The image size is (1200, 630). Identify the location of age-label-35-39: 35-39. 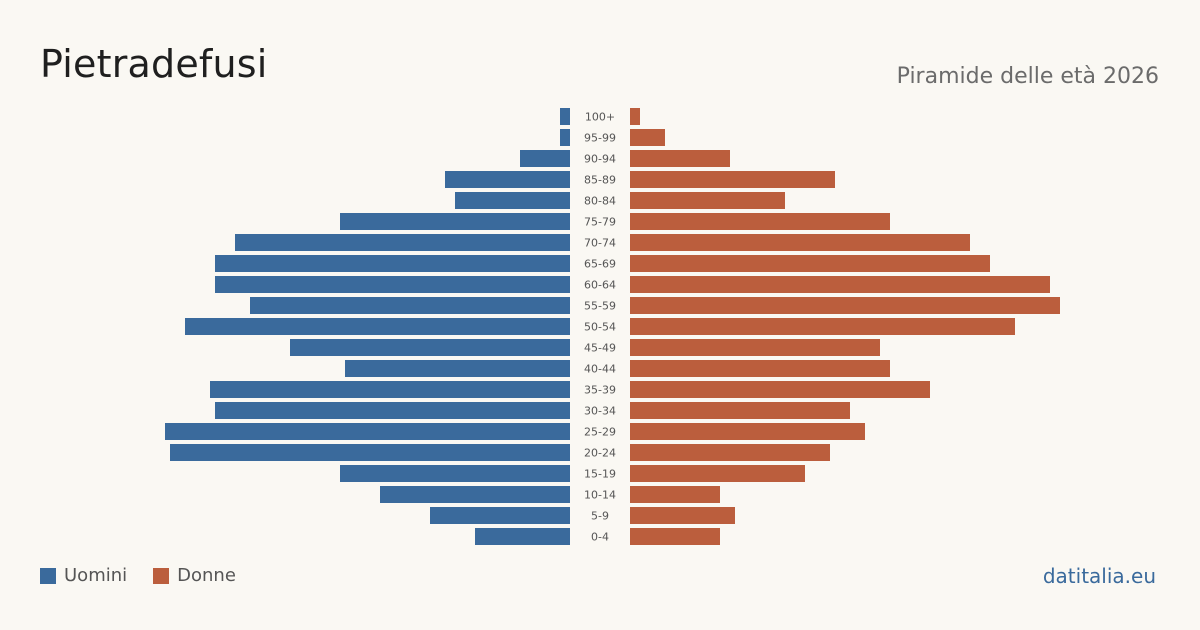
(600, 390).